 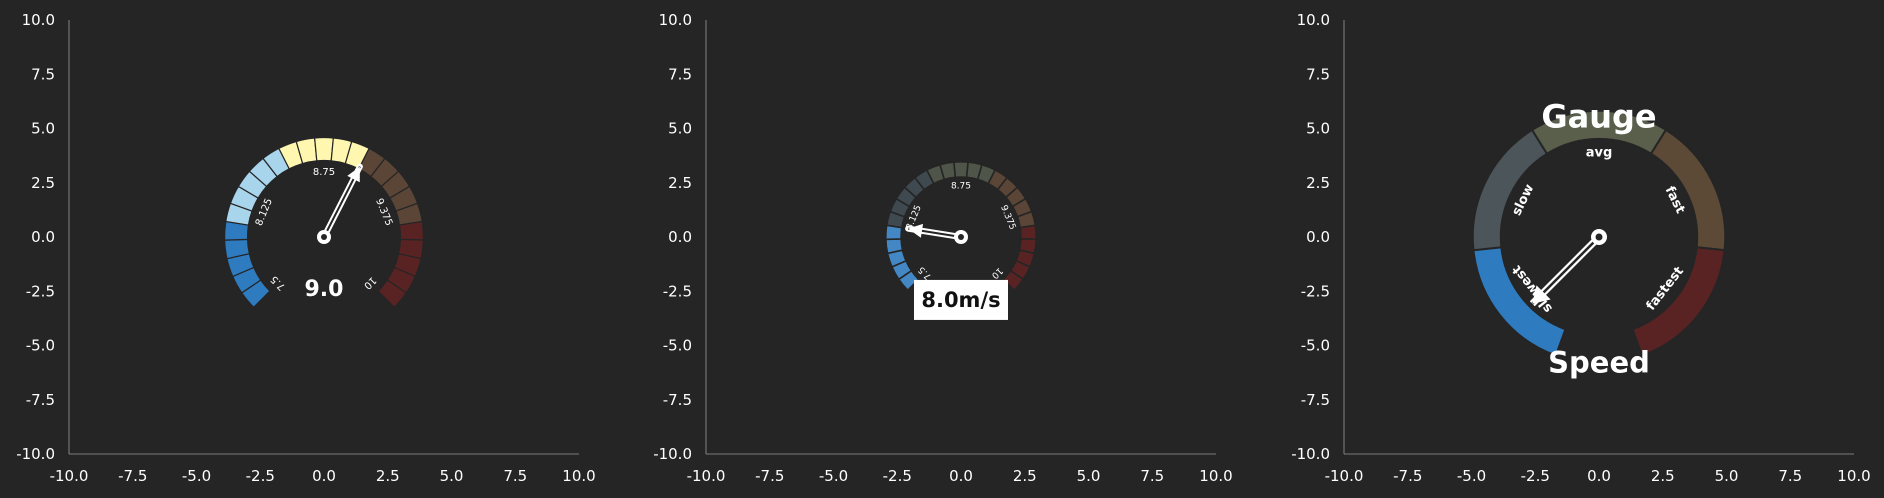 What do you see at coordinates (1678, 301) in the screenshot?
I see `gauge-zone` at bounding box center [1678, 301].